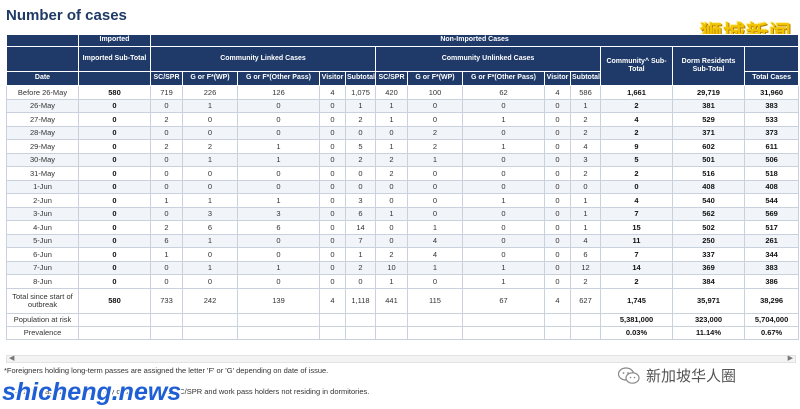 This screenshot has height=409, width=800. I want to click on table-row: 5-Jun 0 6 1 0 0 7 0 4 0 0 4 11 250 261, so click(403, 240).